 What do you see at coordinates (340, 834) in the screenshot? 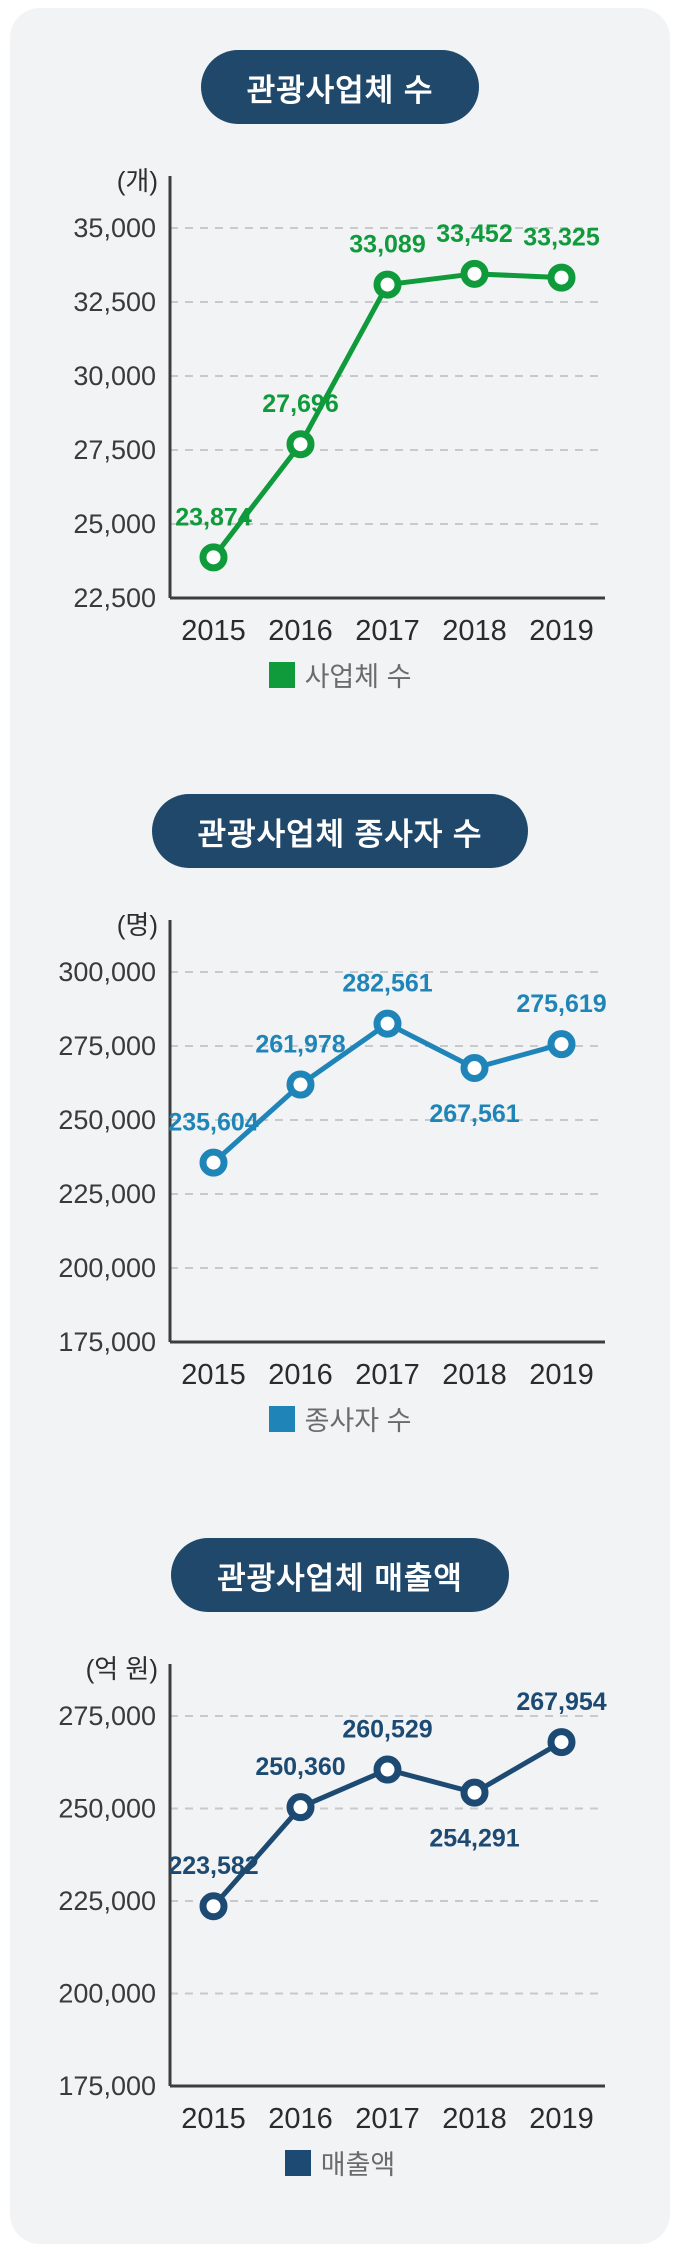
I see `chart-title: 관광사업체 종사자 수` at bounding box center [340, 834].